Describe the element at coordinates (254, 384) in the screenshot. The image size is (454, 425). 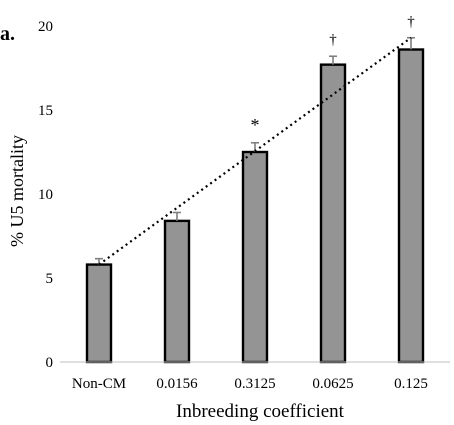
I see `x-tick-label: 0.3125` at that location.